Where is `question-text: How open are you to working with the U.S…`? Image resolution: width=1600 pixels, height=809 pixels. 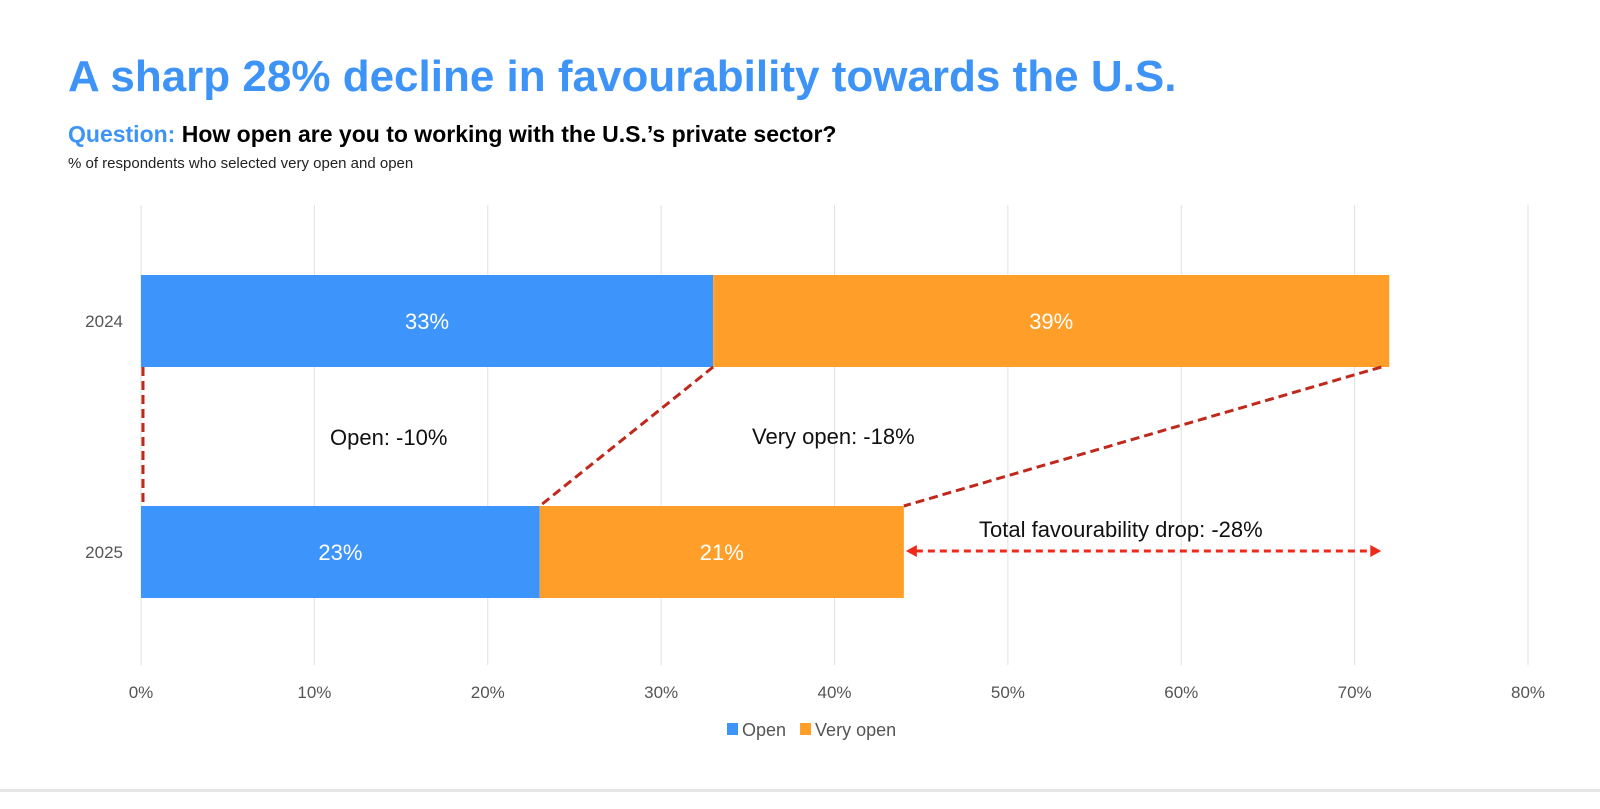
question-text: How open are you to working with the U.S… is located at coordinates (509, 134).